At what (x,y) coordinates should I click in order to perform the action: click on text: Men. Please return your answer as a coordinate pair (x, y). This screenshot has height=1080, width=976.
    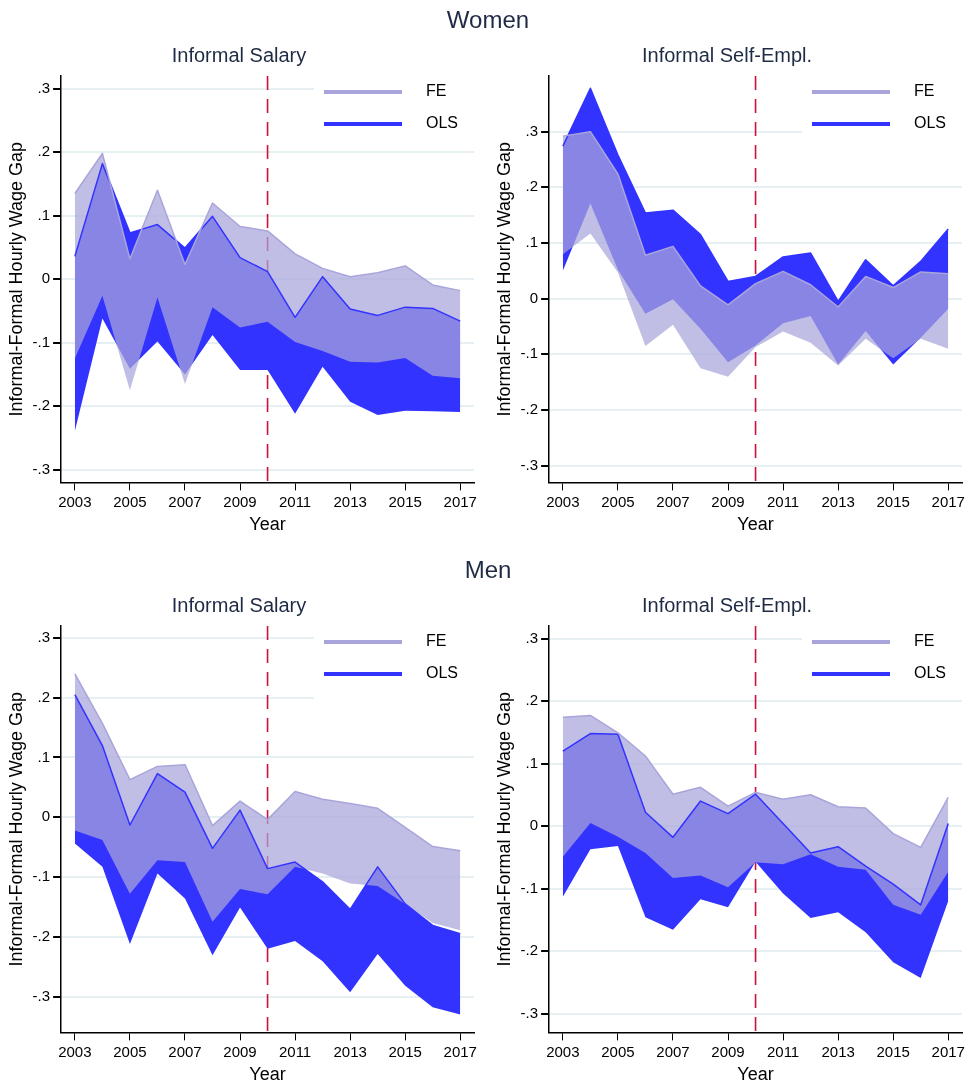
    Looking at the image, I should click on (488, 570).